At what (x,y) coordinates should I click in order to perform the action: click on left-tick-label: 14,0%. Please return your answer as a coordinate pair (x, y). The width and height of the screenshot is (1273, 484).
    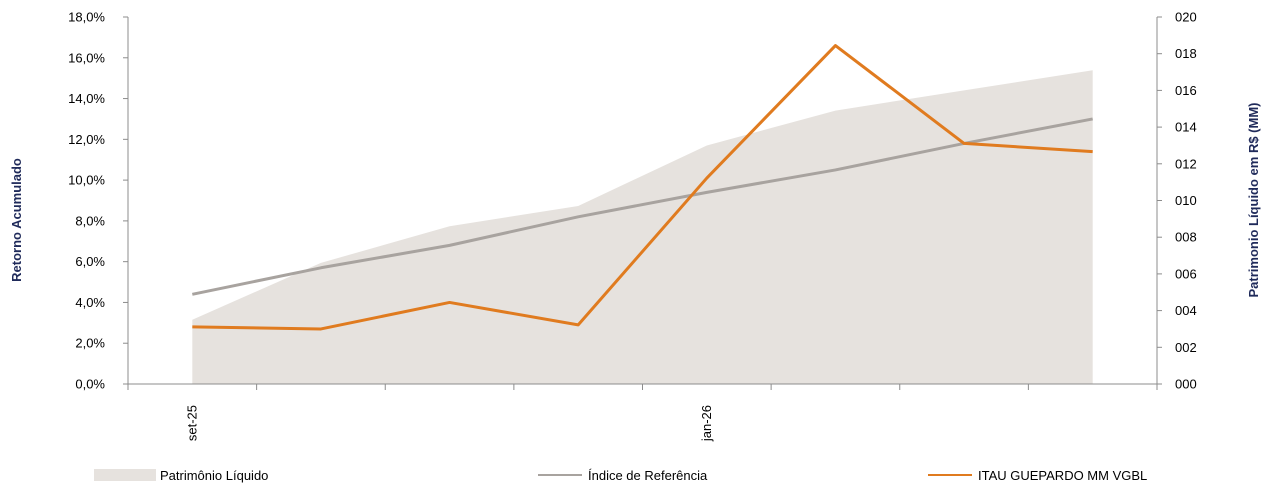
    Looking at the image, I should click on (86, 98).